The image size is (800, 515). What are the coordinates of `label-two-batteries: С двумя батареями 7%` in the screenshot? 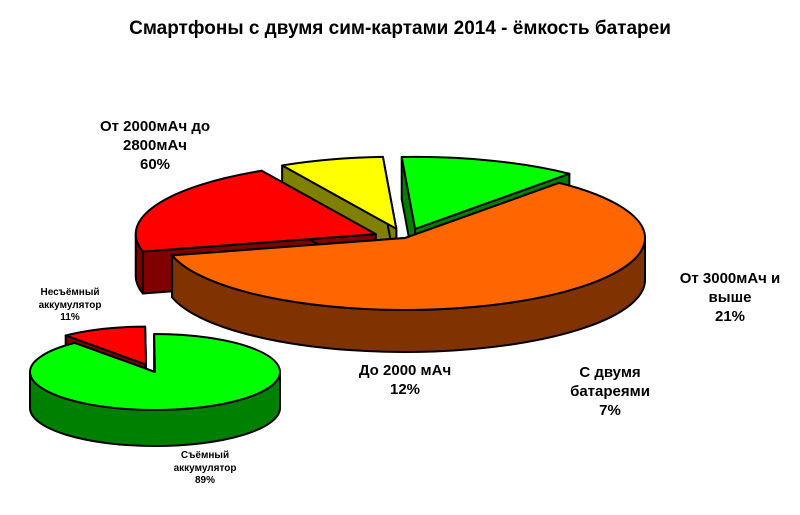 It's located at (610, 391).